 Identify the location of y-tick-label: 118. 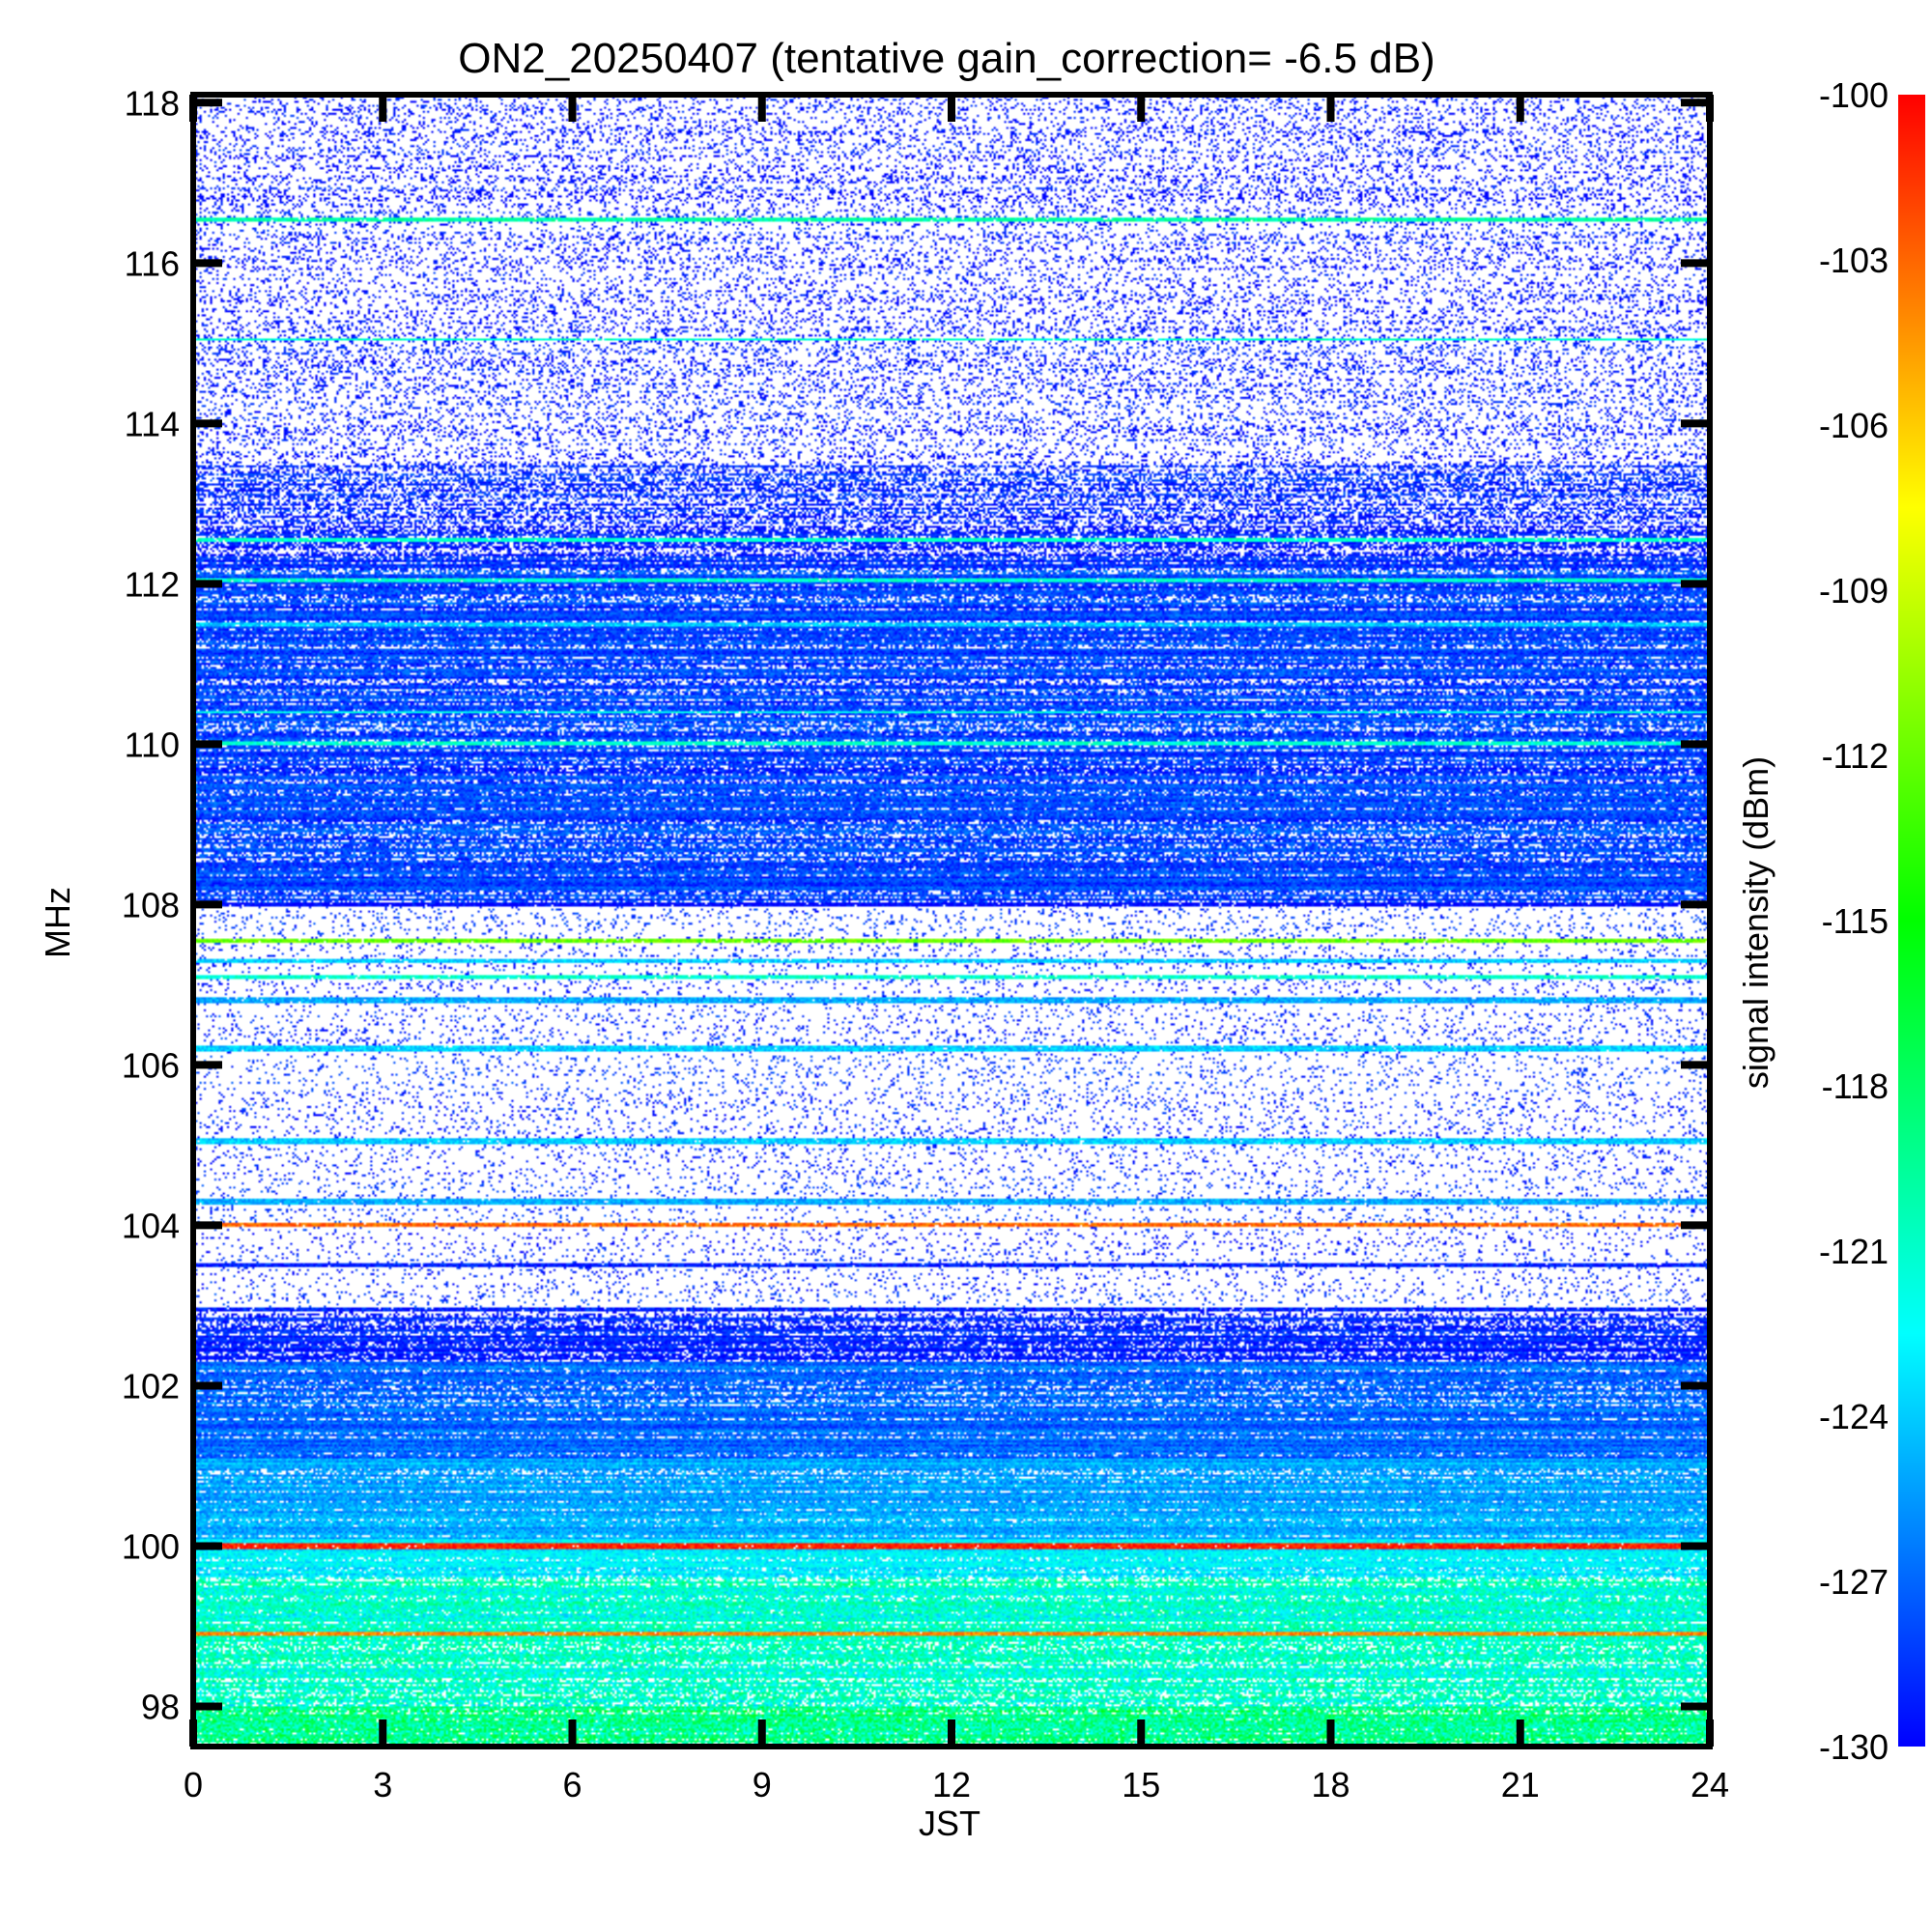
(152, 103).